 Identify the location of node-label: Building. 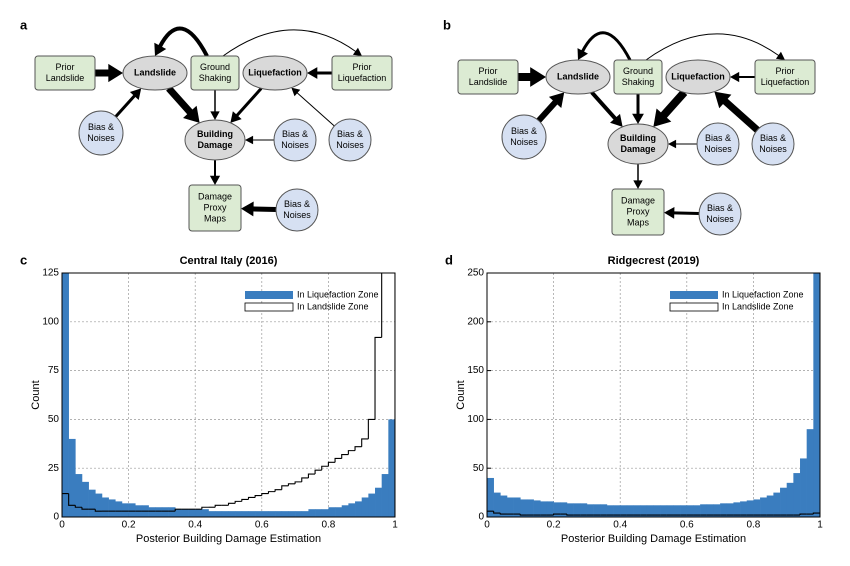
(638, 138).